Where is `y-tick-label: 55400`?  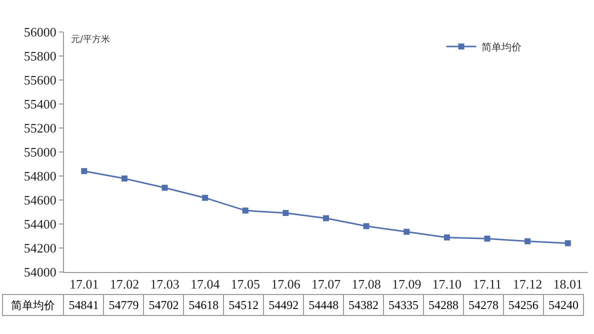
y-tick-label: 55400 is located at coordinates (40, 104).